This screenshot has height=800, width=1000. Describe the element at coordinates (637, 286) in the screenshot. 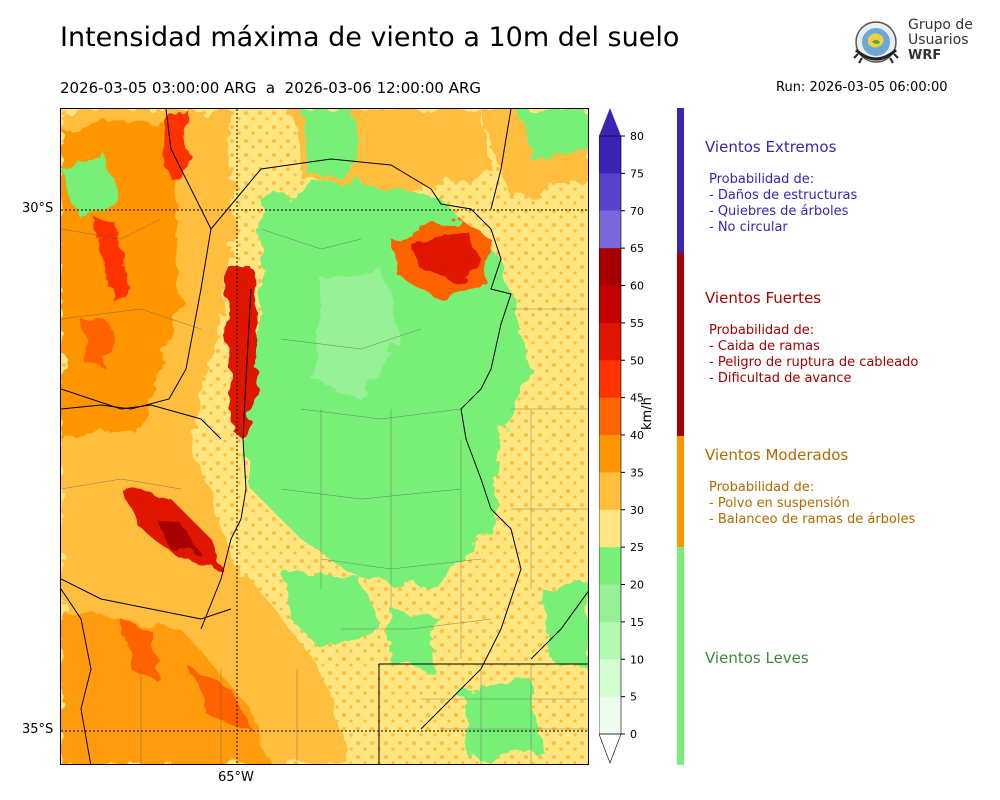

I see `colorbar-tick-label: 60` at that location.